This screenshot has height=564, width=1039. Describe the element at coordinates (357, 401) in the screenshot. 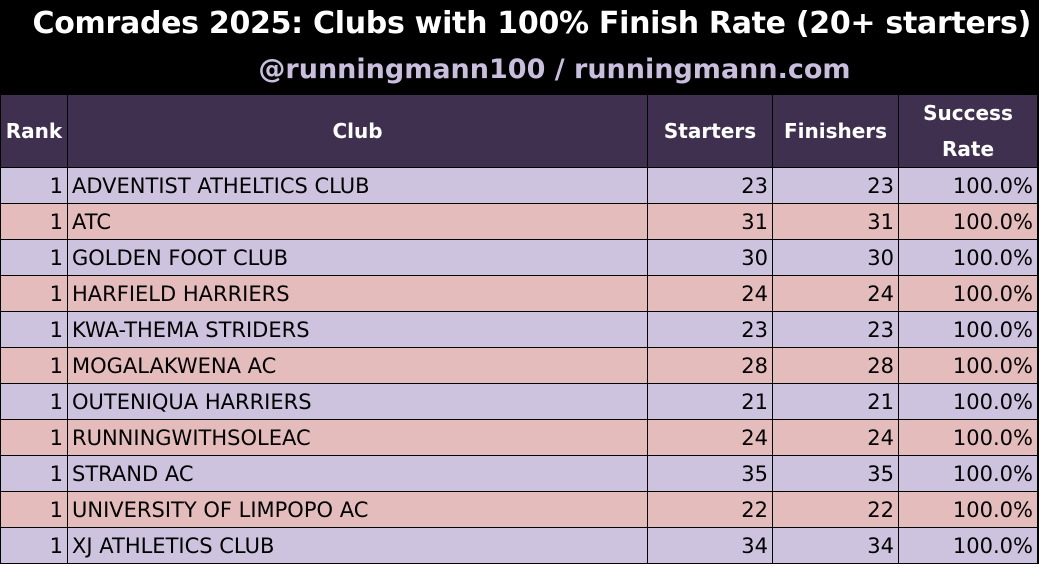

I see `cell-club: OUTENIQUA HARRIERS` at that location.